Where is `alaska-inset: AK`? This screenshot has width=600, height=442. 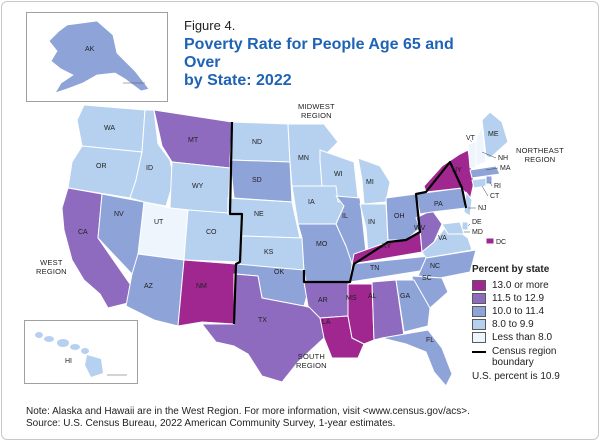 alaska-inset: AK is located at coordinates (97, 57).